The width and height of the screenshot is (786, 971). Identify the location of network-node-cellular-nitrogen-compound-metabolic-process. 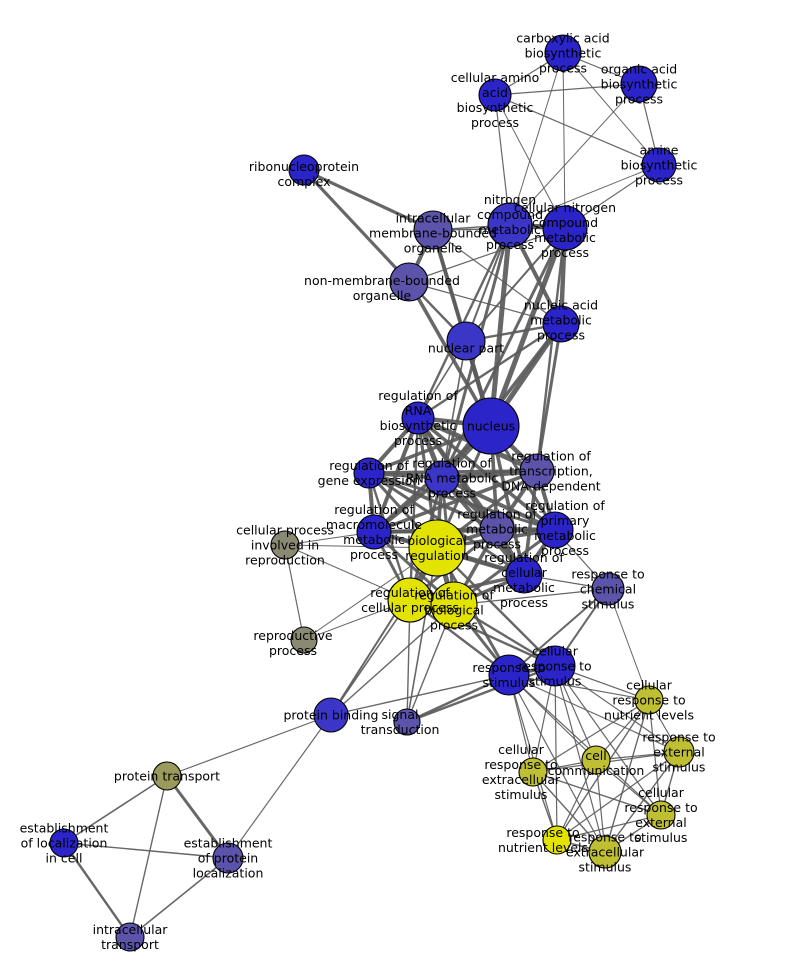
(565, 228).